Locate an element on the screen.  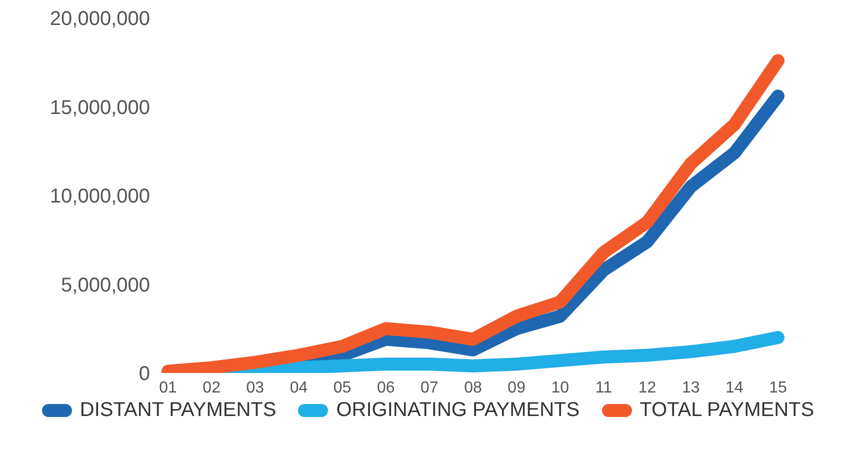
y-tick-label: 0 is located at coordinates (144, 374).